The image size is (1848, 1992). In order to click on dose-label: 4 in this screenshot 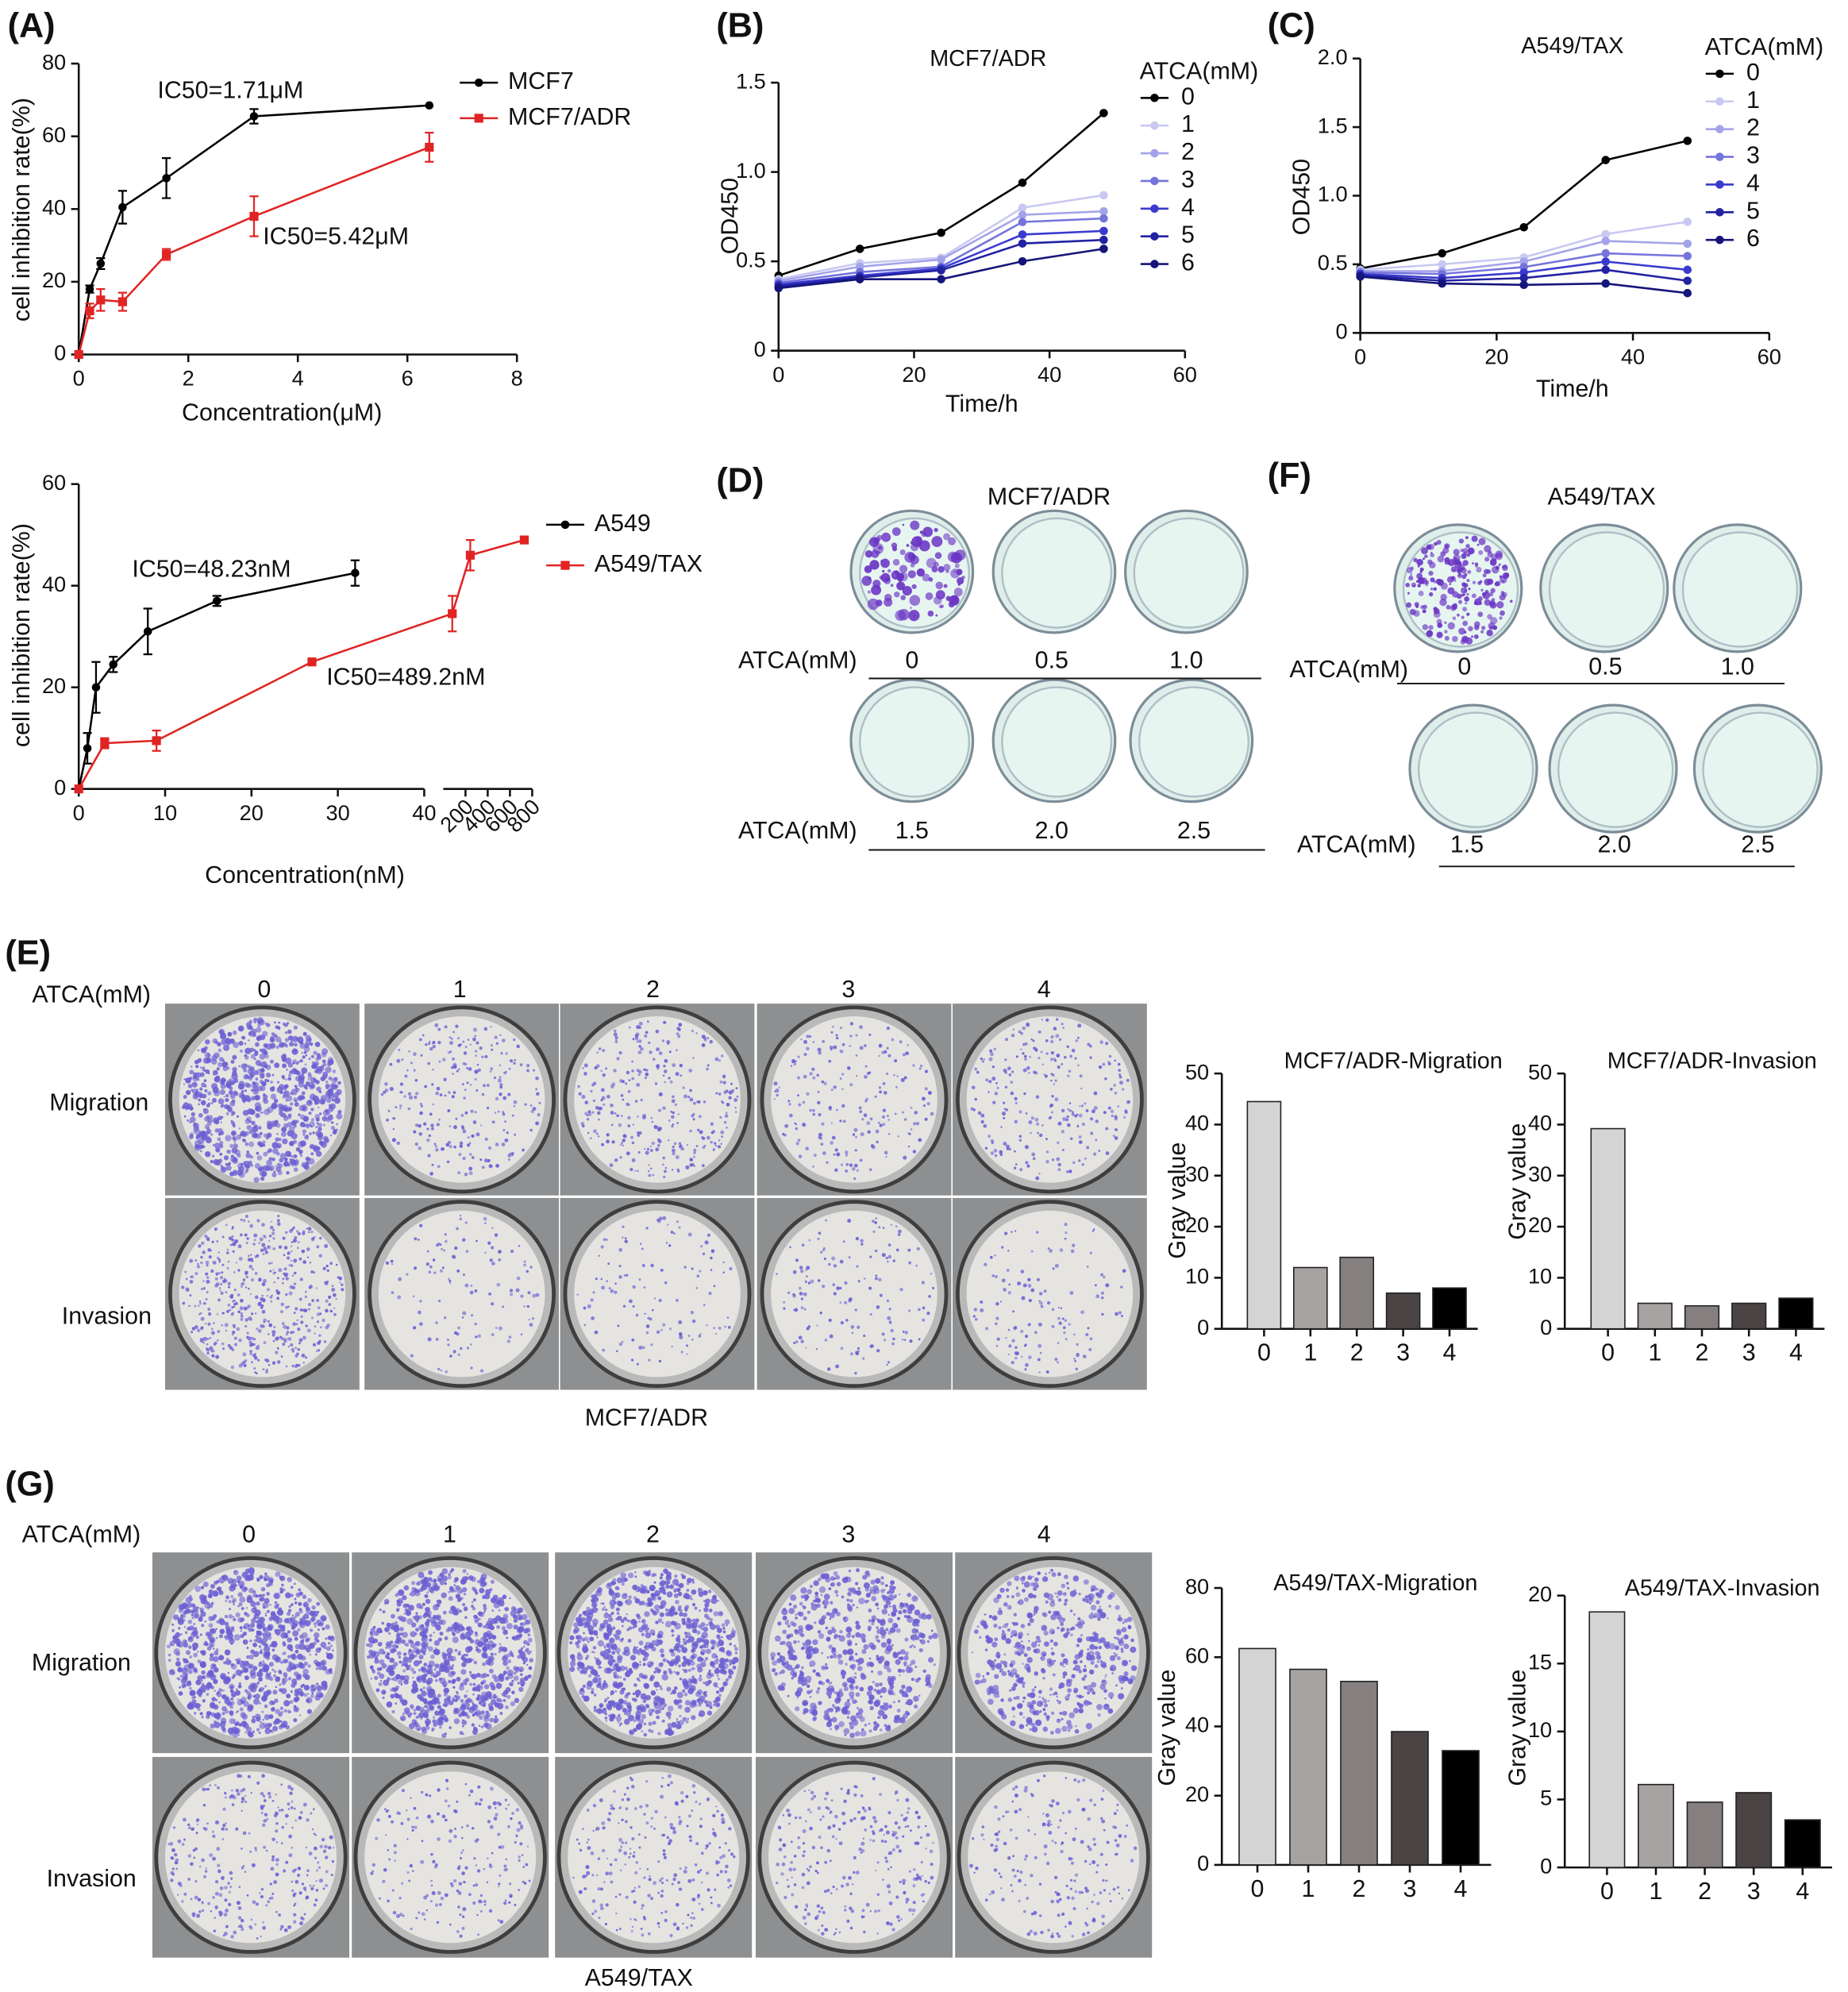, I will do `click(1044, 989)`.